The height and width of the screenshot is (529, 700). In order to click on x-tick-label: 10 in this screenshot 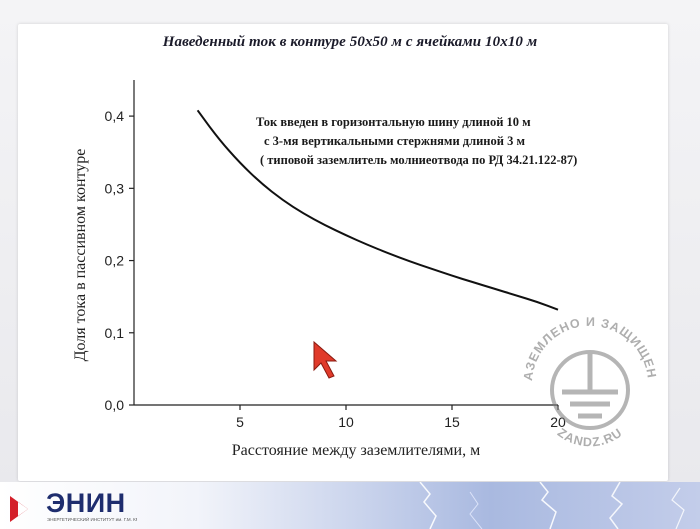, I will do `click(346, 422)`.